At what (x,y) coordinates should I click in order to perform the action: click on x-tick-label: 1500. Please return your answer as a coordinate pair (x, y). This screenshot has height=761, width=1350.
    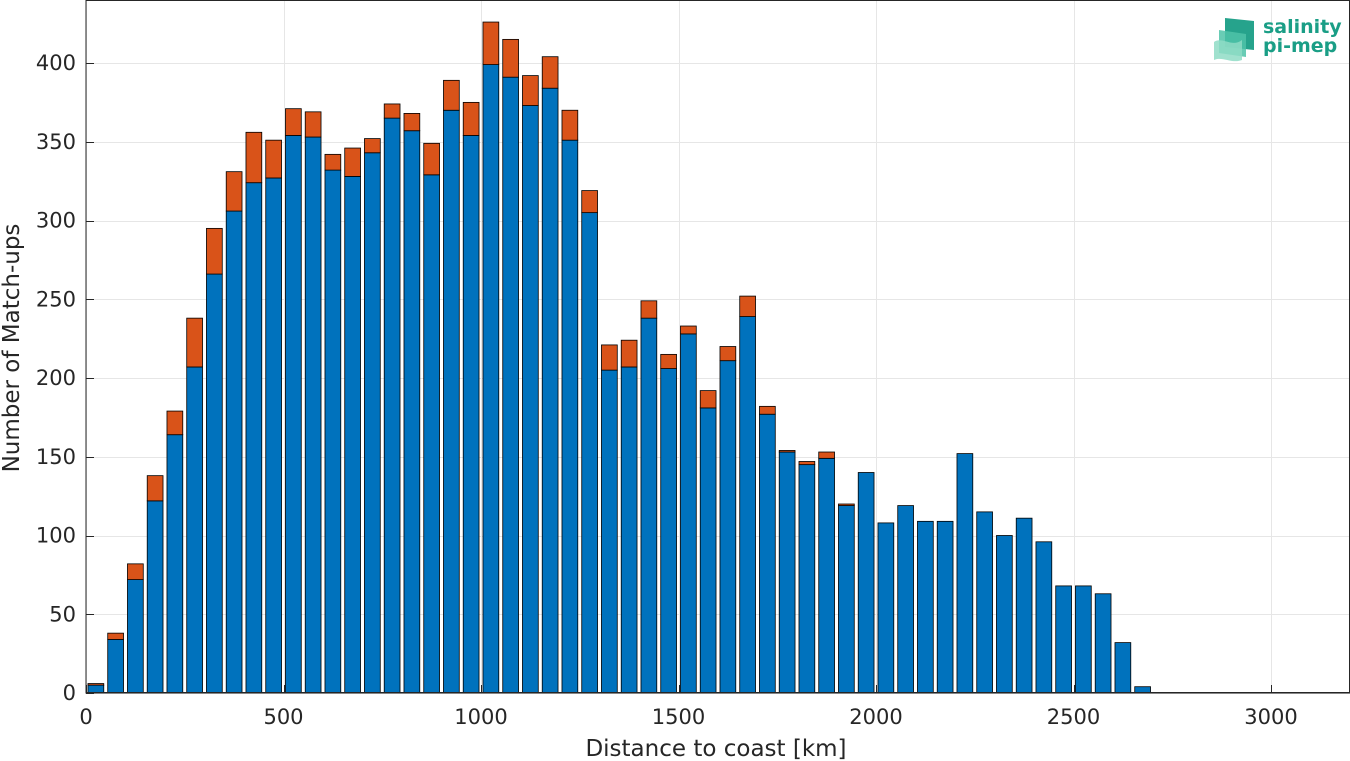
    Looking at the image, I should click on (678, 717).